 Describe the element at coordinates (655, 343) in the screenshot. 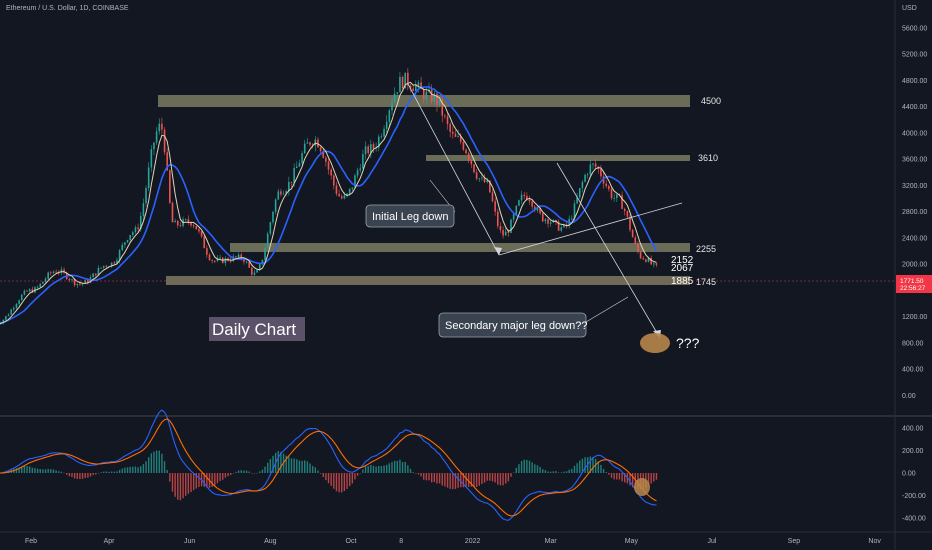

I see `target-circle` at that location.